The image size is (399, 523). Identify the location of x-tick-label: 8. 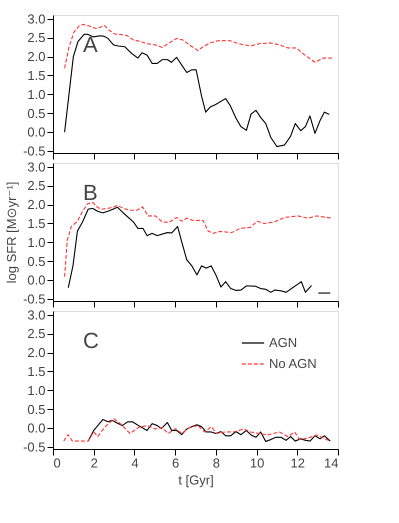
(216, 463).